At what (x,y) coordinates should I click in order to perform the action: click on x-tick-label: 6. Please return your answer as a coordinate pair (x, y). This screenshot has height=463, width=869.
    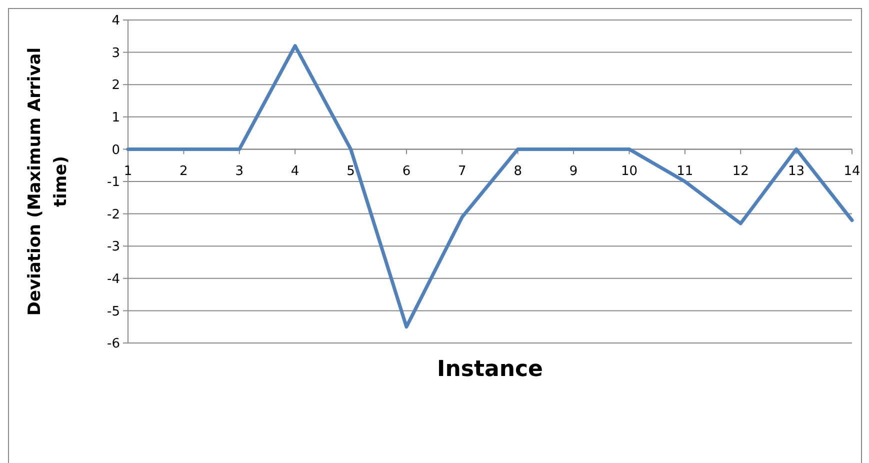
    Looking at the image, I should click on (406, 172).